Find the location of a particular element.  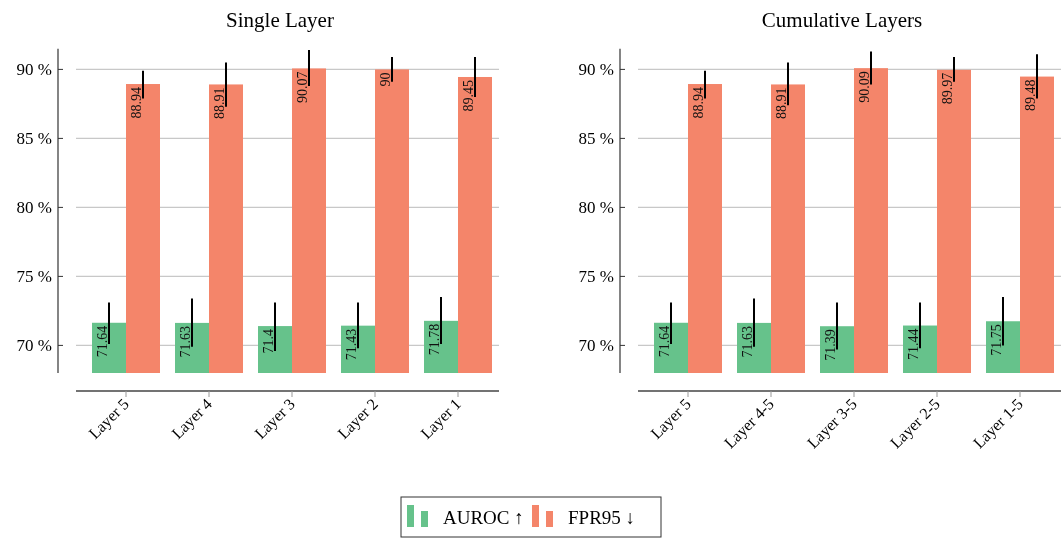

data-label: 71.44 is located at coordinates (913, 344).